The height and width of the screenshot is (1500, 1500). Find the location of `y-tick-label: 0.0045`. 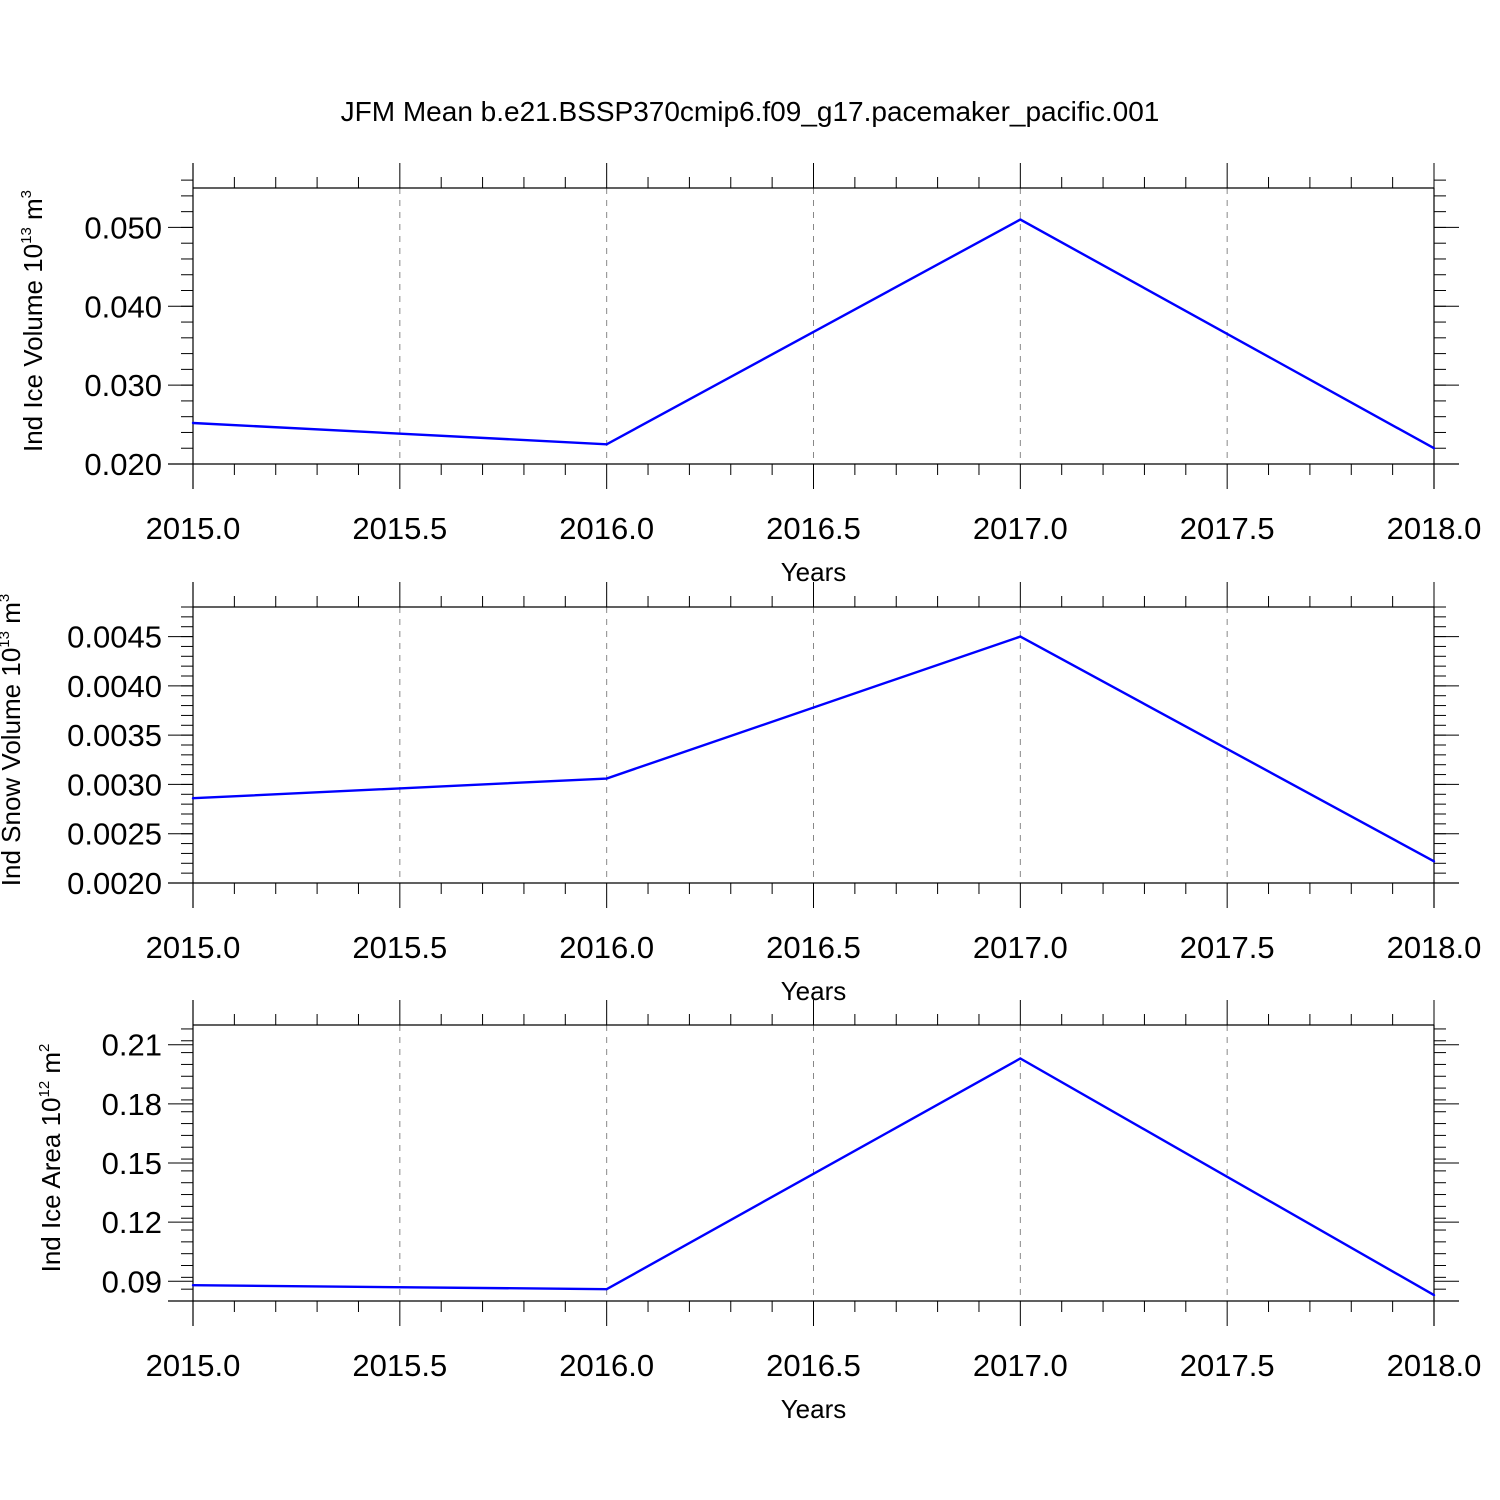

y-tick-label: 0.0045 is located at coordinates (114, 637).